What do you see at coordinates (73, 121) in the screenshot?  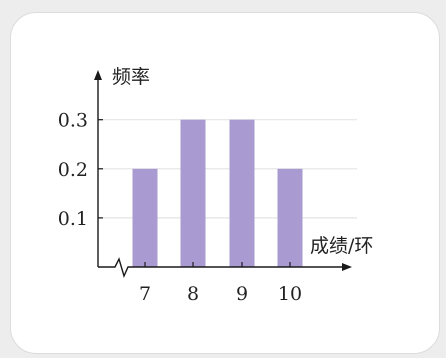 I see `y-tick-label: 0.3` at bounding box center [73, 121].